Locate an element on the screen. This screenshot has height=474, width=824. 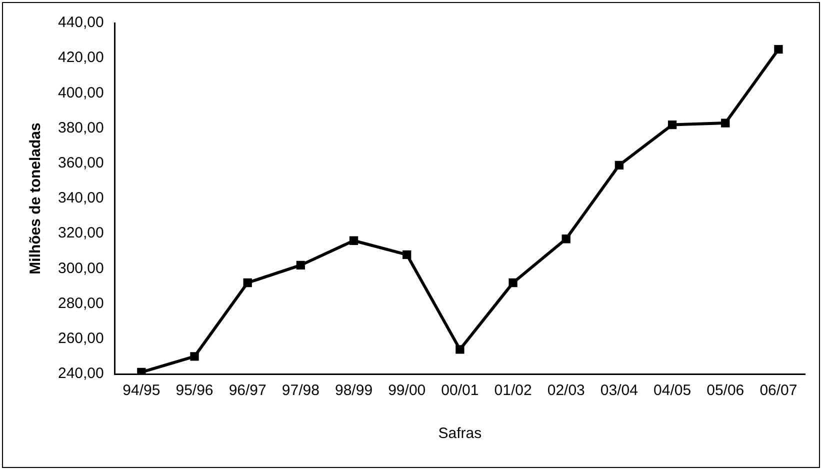
x-tick-label: 04/05 is located at coordinates (673, 391).